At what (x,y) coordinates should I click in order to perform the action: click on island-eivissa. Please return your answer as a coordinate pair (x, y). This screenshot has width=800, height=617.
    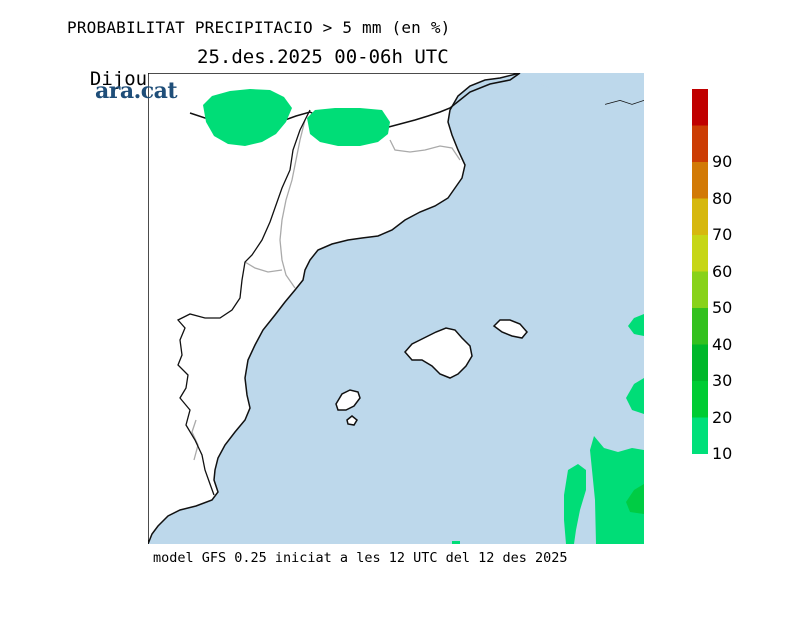
    Looking at the image, I should click on (348, 400).